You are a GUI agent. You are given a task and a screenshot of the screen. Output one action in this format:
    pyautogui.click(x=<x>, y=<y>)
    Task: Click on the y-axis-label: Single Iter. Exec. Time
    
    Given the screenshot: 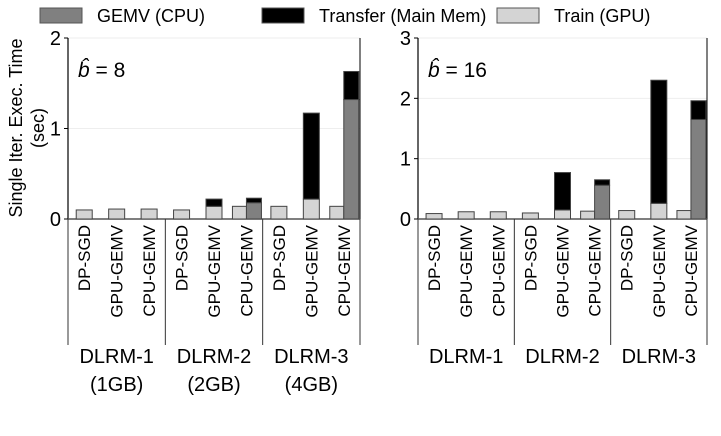 What is the action you would take?
    pyautogui.click(x=16, y=127)
    